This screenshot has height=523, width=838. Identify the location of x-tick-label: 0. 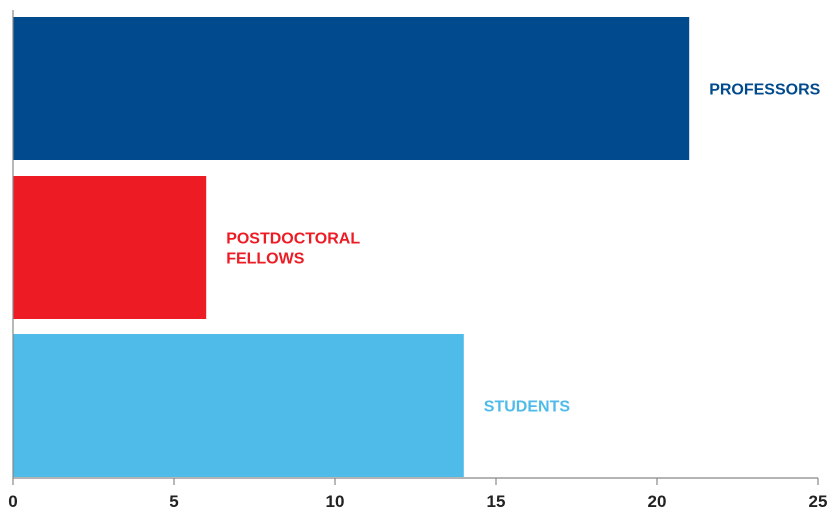
(12, 501).